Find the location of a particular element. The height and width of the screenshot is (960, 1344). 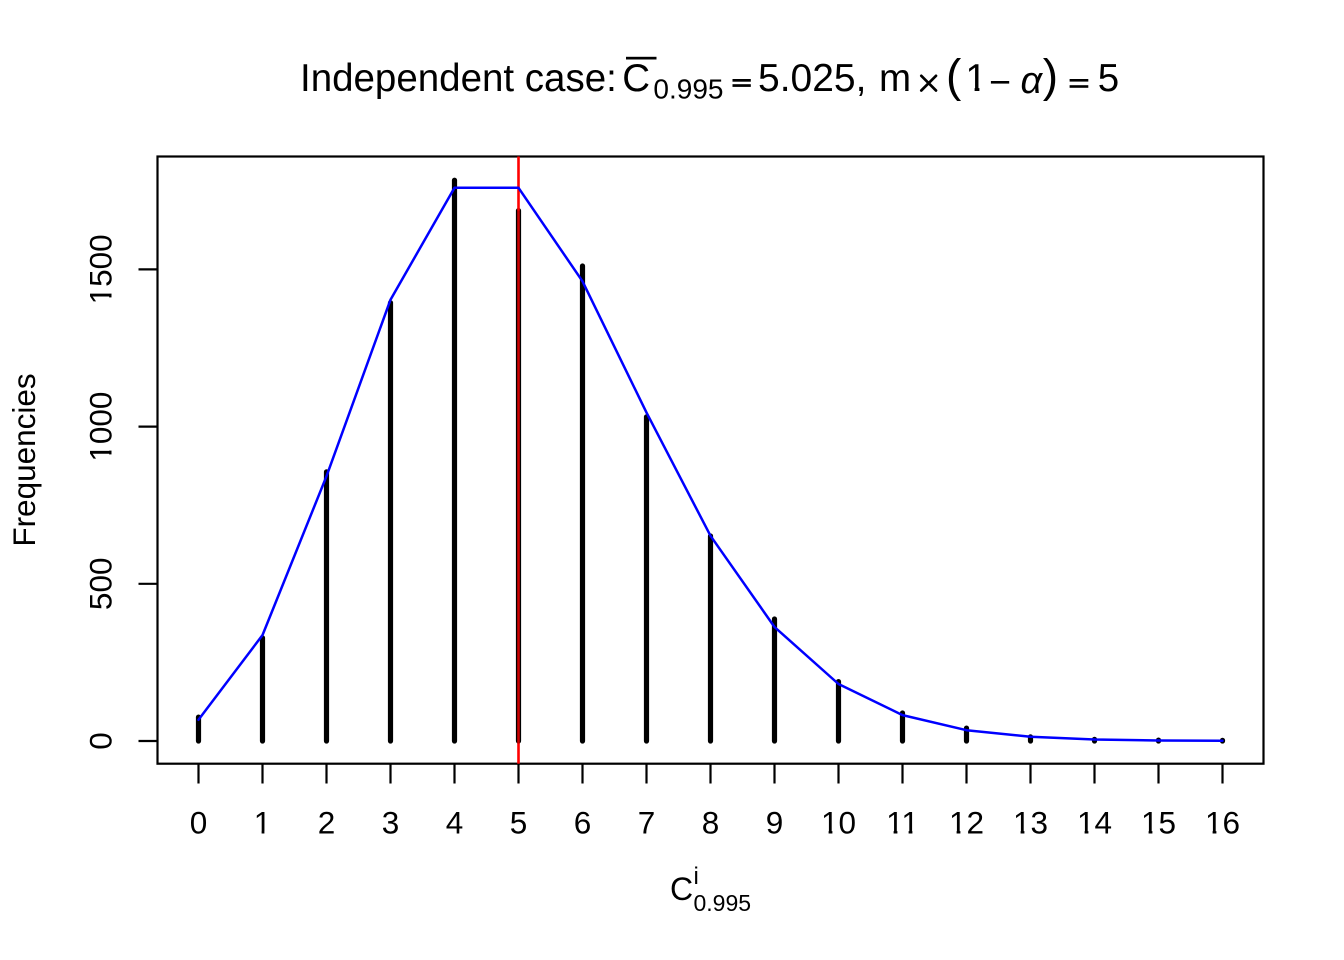

svg-text: Independent case: is located at coordinates (458, 78).